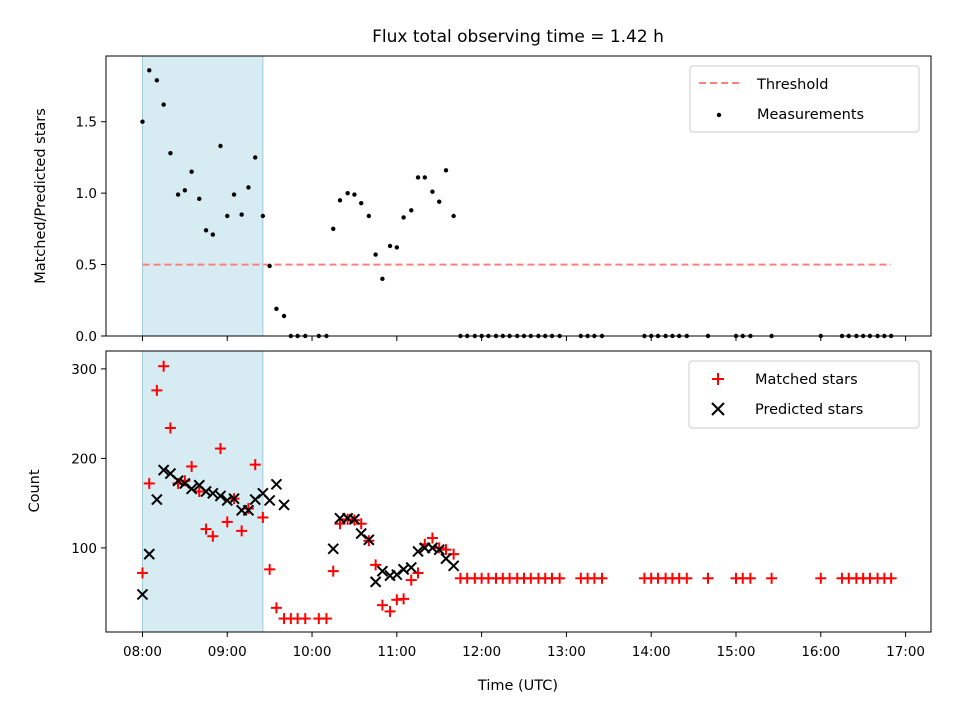  What do you see at coordinates (396, 652) in the screenshot?
I see `bottom-x-tick-label: 11:00` at bounding box center [396, 652].